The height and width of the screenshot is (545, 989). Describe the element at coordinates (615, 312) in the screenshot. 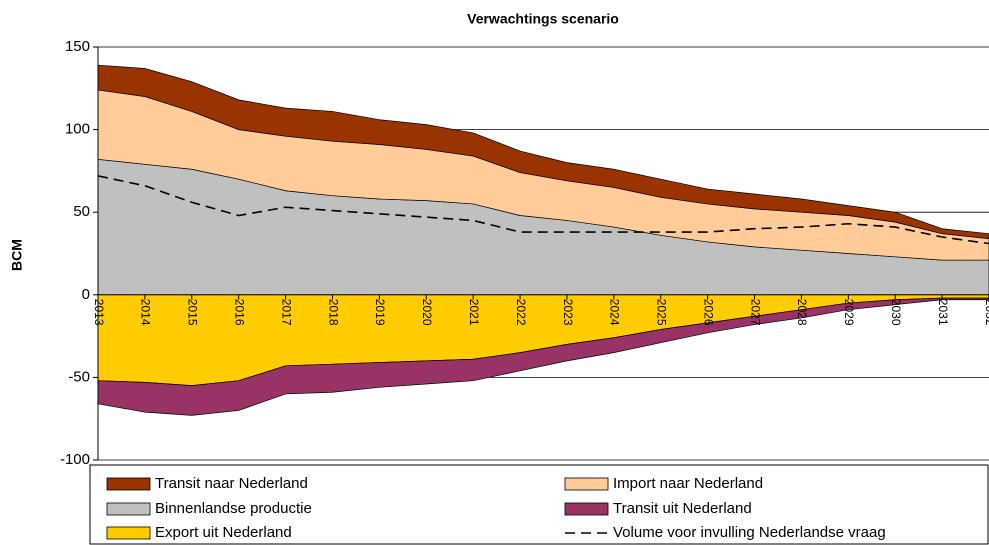

I see `x-tick-label: 2024` at that location.